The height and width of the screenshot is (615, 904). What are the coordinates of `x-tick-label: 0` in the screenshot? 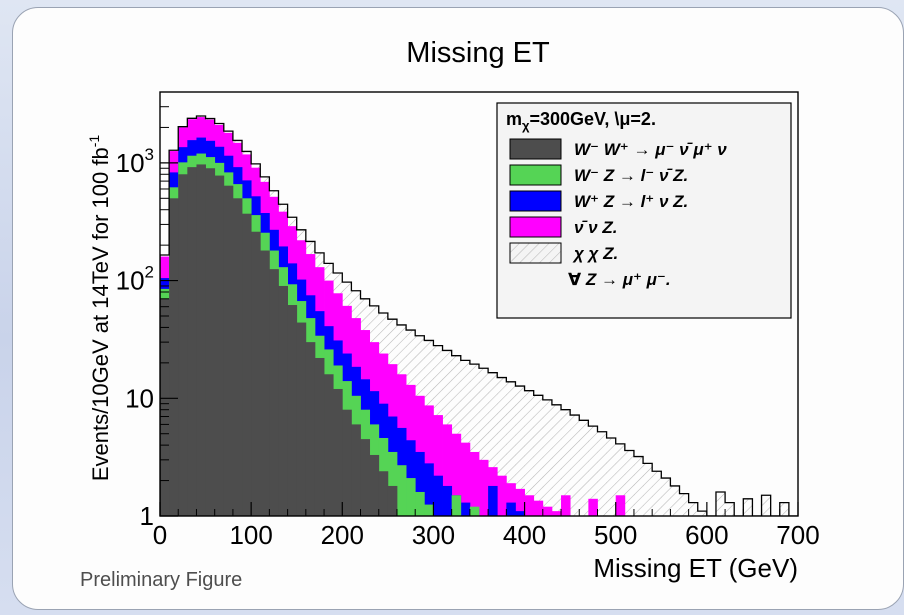 It's located at (160, 535).